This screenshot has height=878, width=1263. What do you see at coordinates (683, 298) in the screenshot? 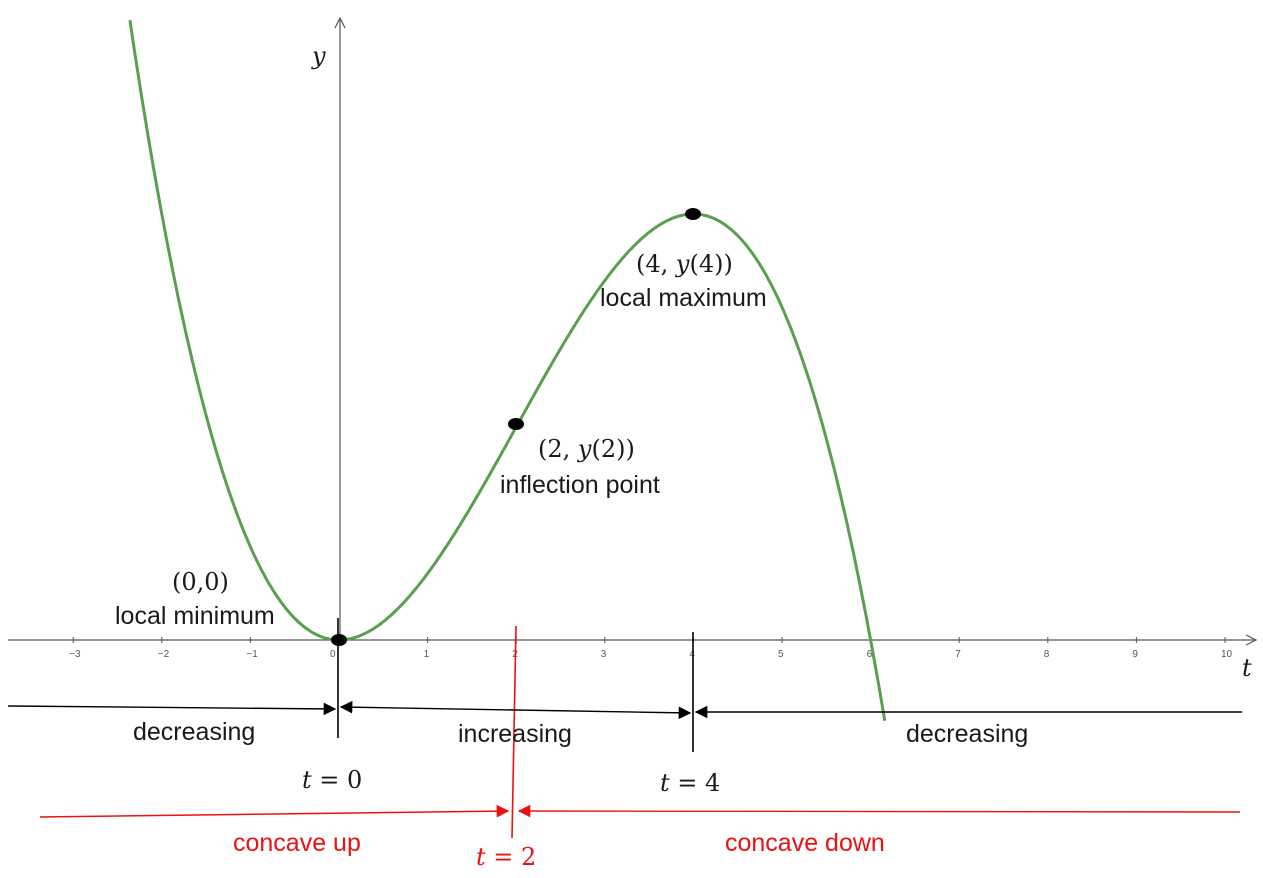
I see `max-desc-label: local maximum` at bounding box center [683, 298].